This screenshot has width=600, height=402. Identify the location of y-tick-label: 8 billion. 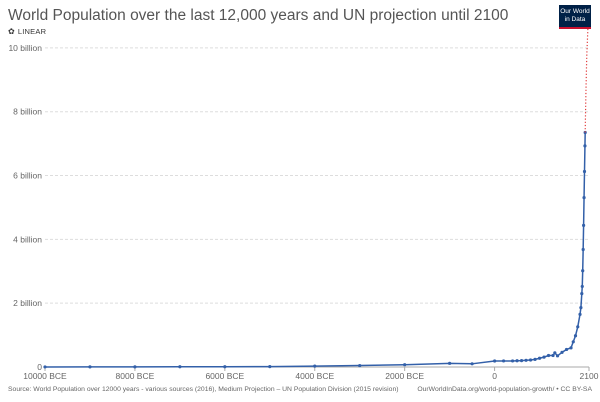
(27, 112).